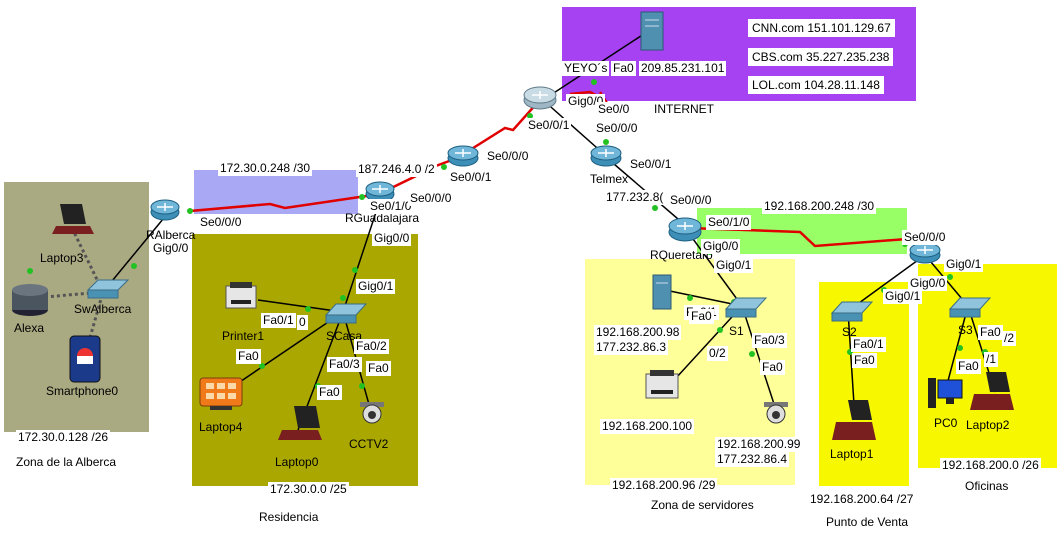  Describe the element at coordinates (623, 68) in the screenshot. I see `internet-server-port: Fa0` at that location.